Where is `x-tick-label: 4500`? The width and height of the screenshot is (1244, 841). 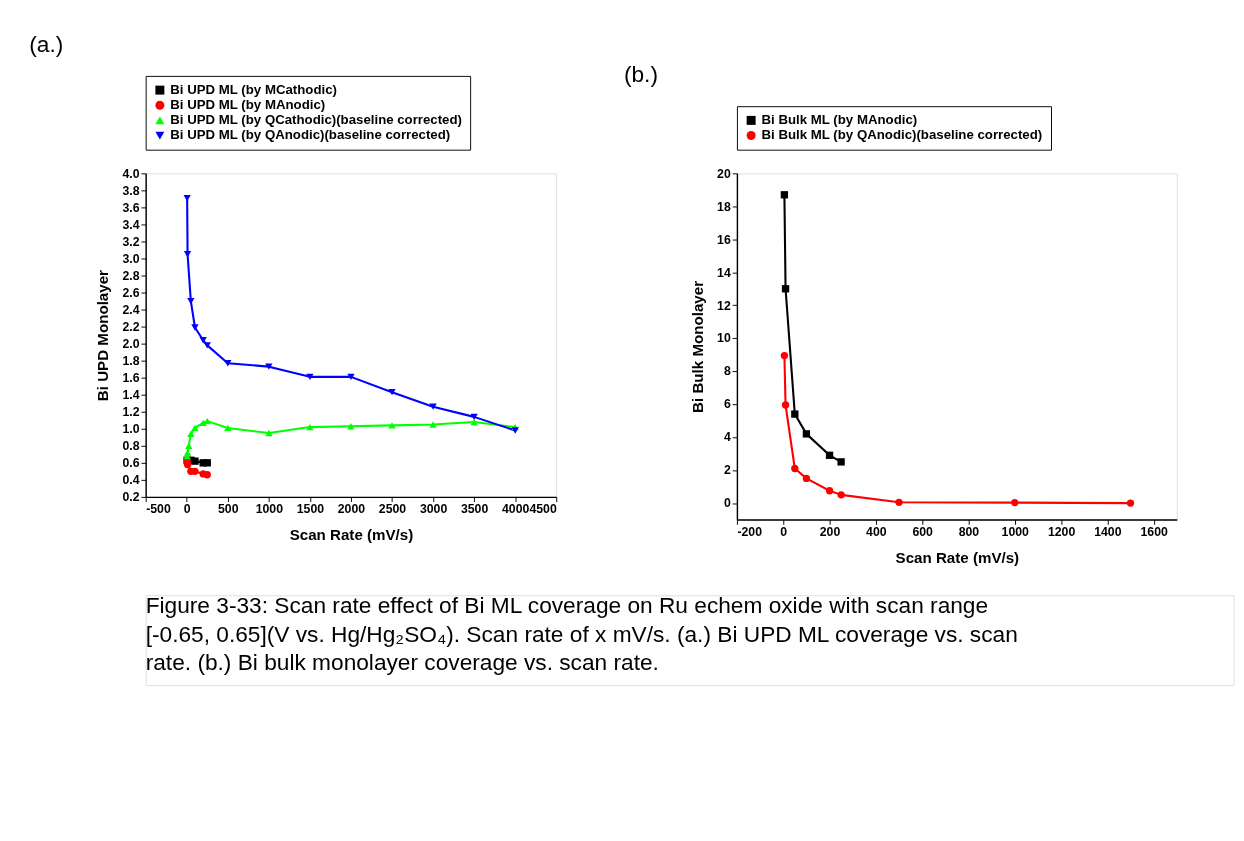
x-tick-label: 4500 is located at coordinates (543, 509).